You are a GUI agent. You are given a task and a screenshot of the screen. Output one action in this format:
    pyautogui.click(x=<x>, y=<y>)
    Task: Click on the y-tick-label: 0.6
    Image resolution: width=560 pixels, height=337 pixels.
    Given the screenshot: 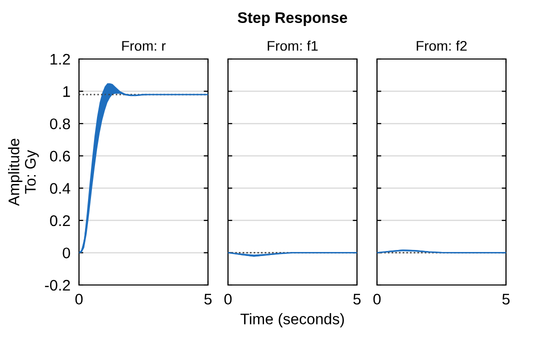 What is the action you would take?
    pyautogui.click(x=60, y=156)
    